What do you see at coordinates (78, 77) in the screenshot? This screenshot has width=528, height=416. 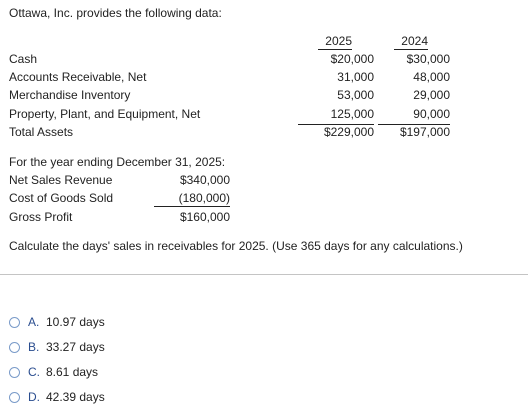 I see `row-label-receivables: Accounts Receivable, Net` at bounding box center [78, 77].